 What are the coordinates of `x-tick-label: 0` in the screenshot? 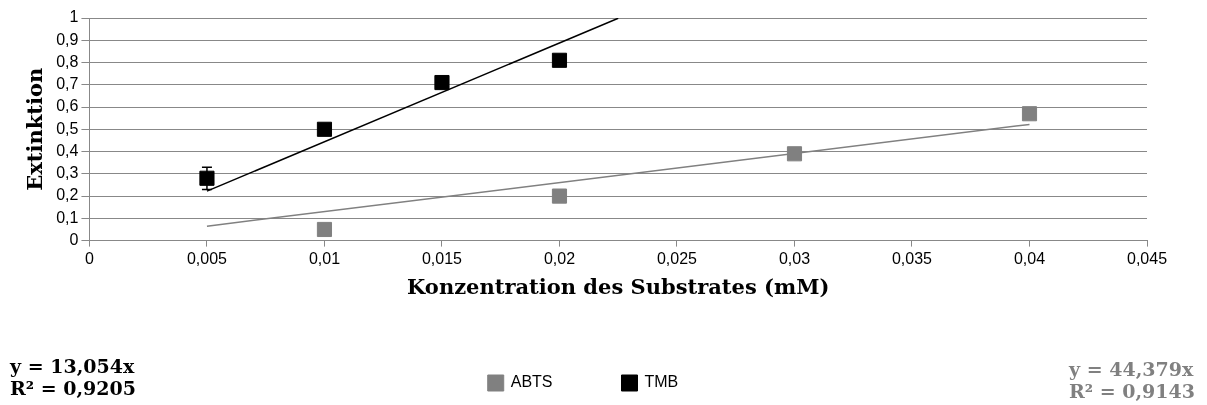 It's located at (89, 258).